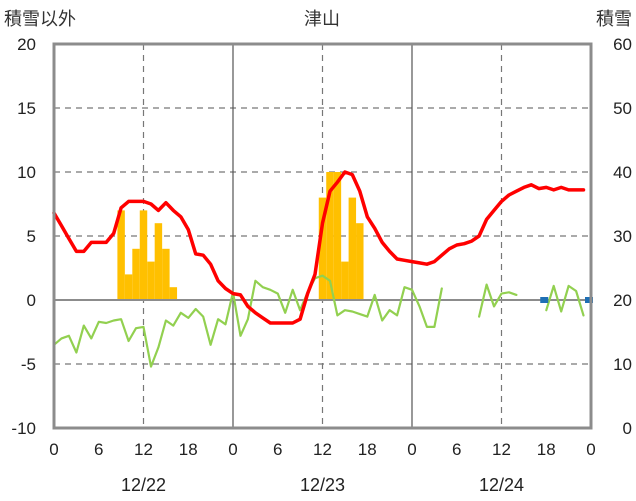 This screenshot has height=501, width=636. Describe the element at coordinates (143, 485) in the screenshot. I see `date-label: 12/22` at that location.